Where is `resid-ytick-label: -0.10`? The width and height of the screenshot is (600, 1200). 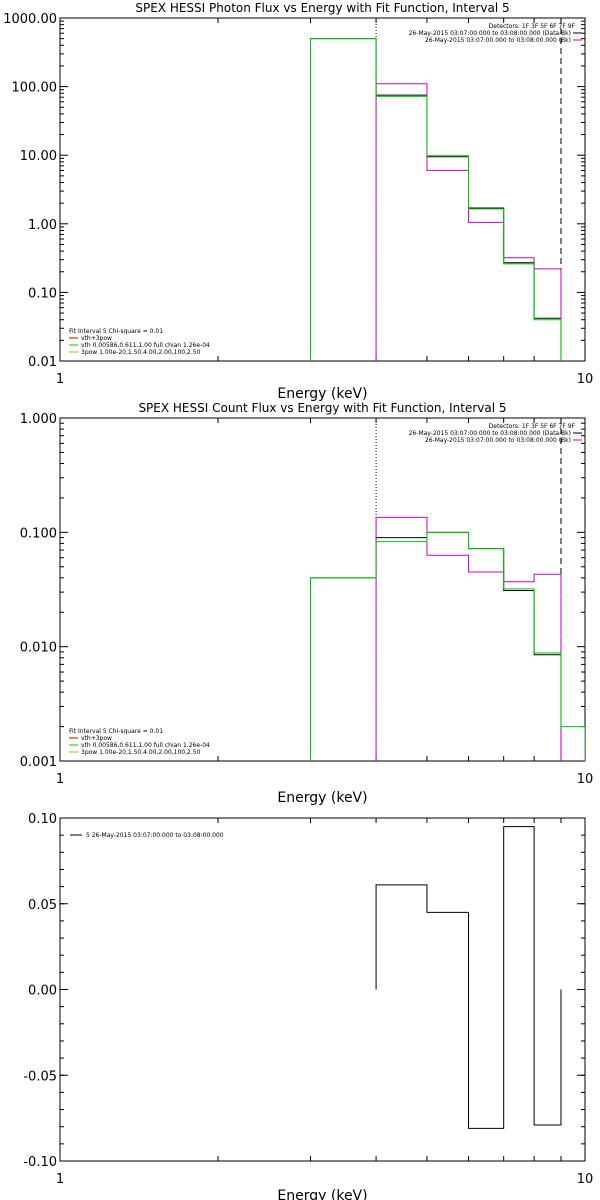
resid-ytick-label: -0.10 is located at coordinates (40, 1162).